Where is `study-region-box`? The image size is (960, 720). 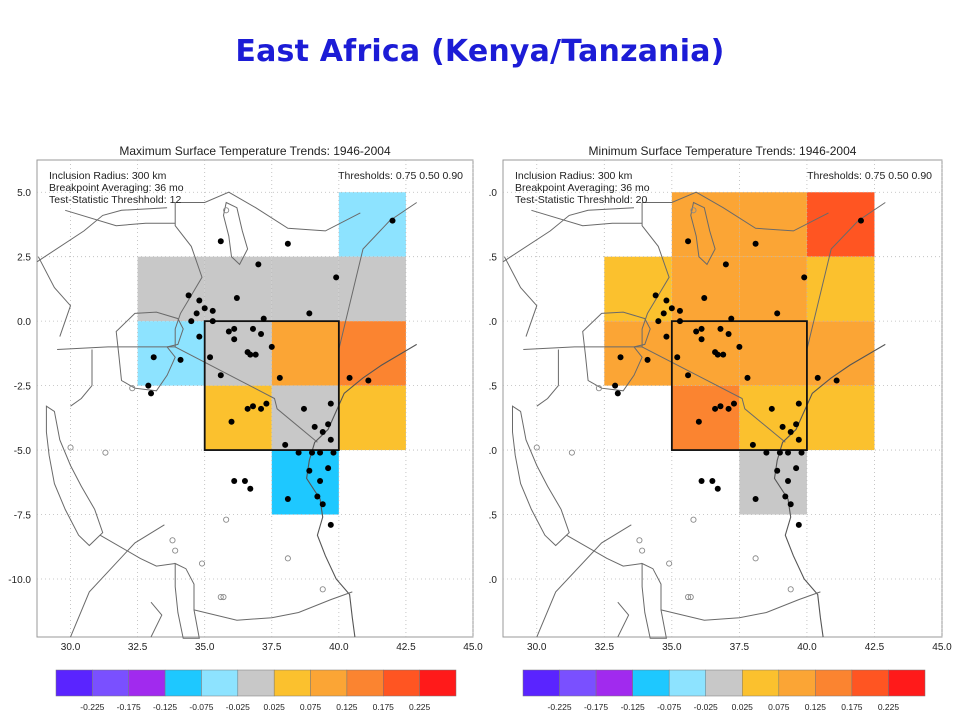 study-region-box is located at coordinates (271, 385).